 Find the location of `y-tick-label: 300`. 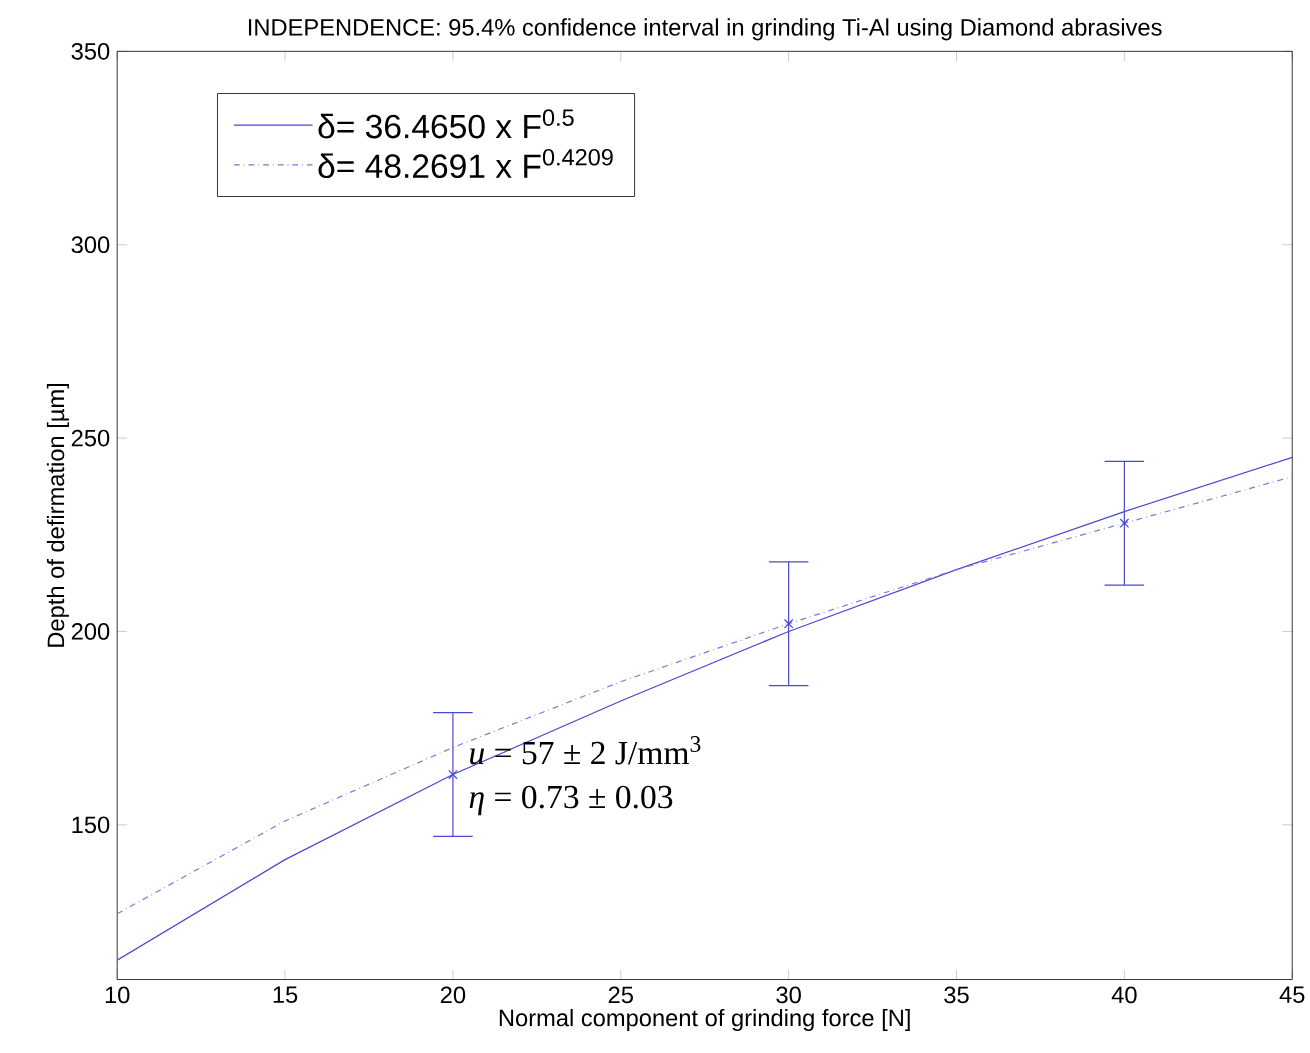

y-tick-label: 300 is located at coordinates (90, 245).